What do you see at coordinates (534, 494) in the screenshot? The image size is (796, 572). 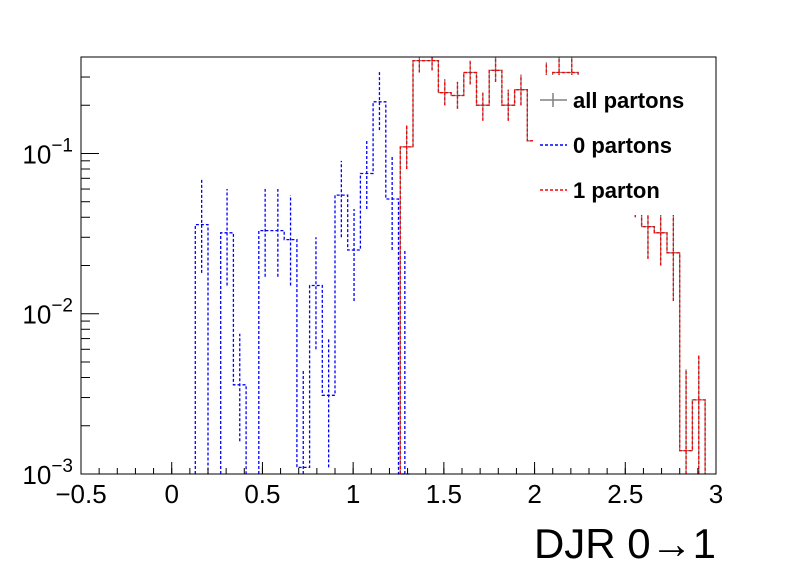 I see `x-tick-label: 2` at bounding box center [534, 494].